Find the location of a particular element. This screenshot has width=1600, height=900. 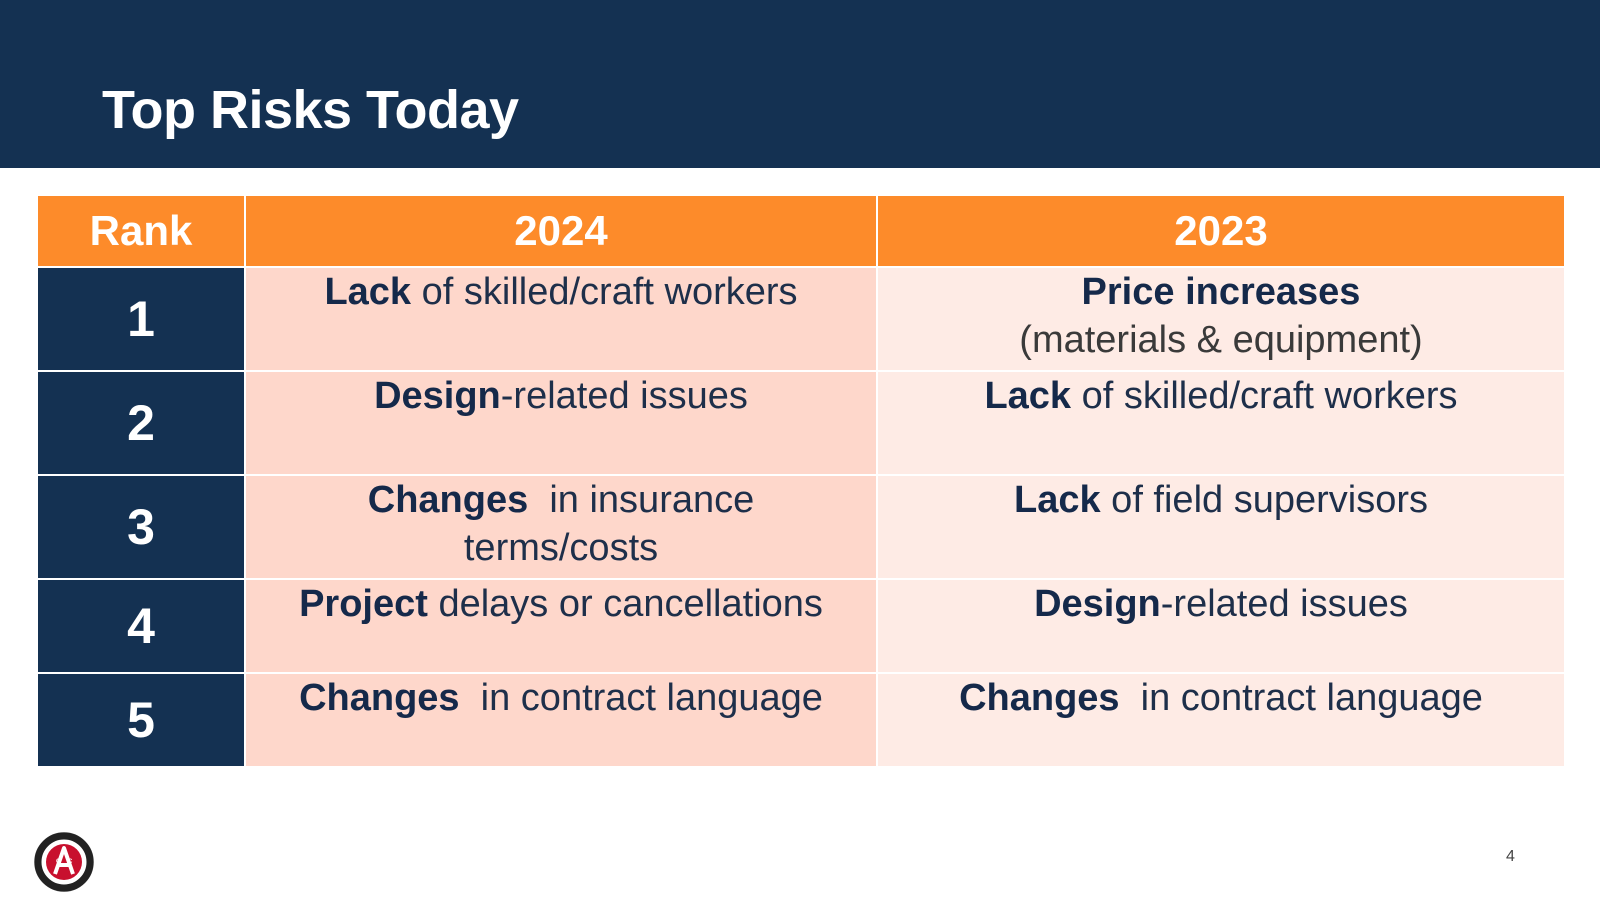

page-title: Top Risks Today is located at coordinates (310, 110).